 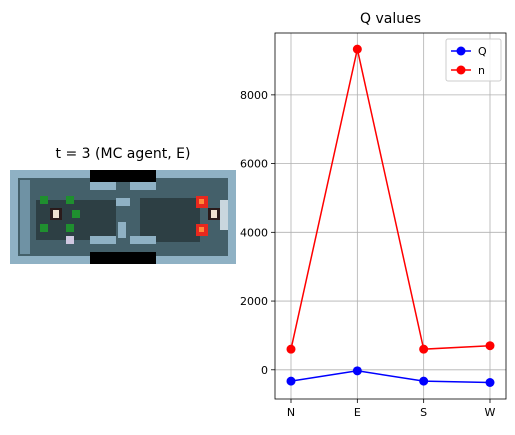 I want to click on legend-marker-n, so click(x=461, y=70).